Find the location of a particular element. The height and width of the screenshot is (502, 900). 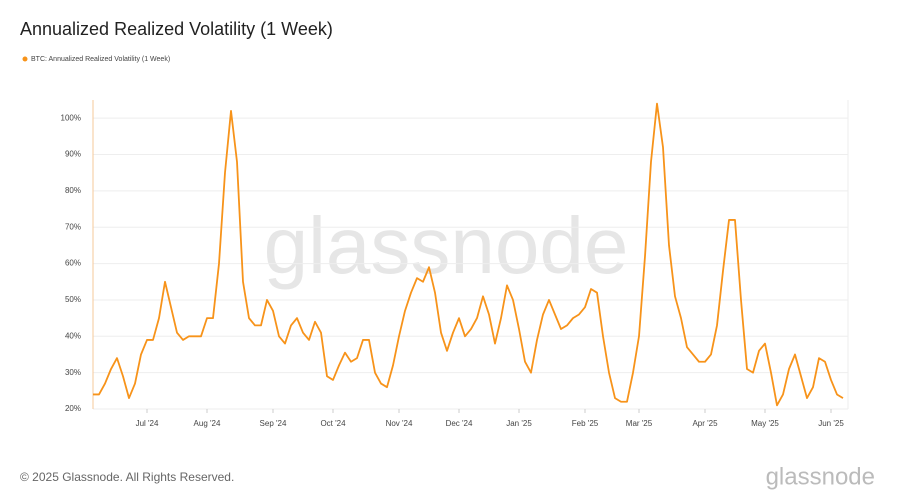

y-tick-label: 80% is located at coordinates (73, 190).